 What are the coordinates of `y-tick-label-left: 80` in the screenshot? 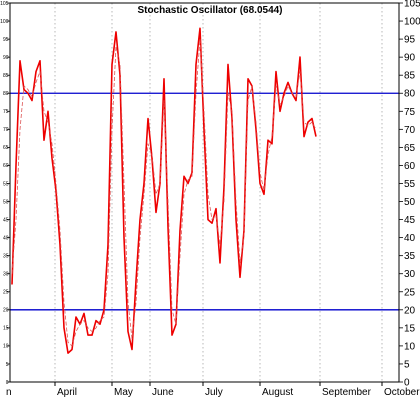 It's located at (6, 94).